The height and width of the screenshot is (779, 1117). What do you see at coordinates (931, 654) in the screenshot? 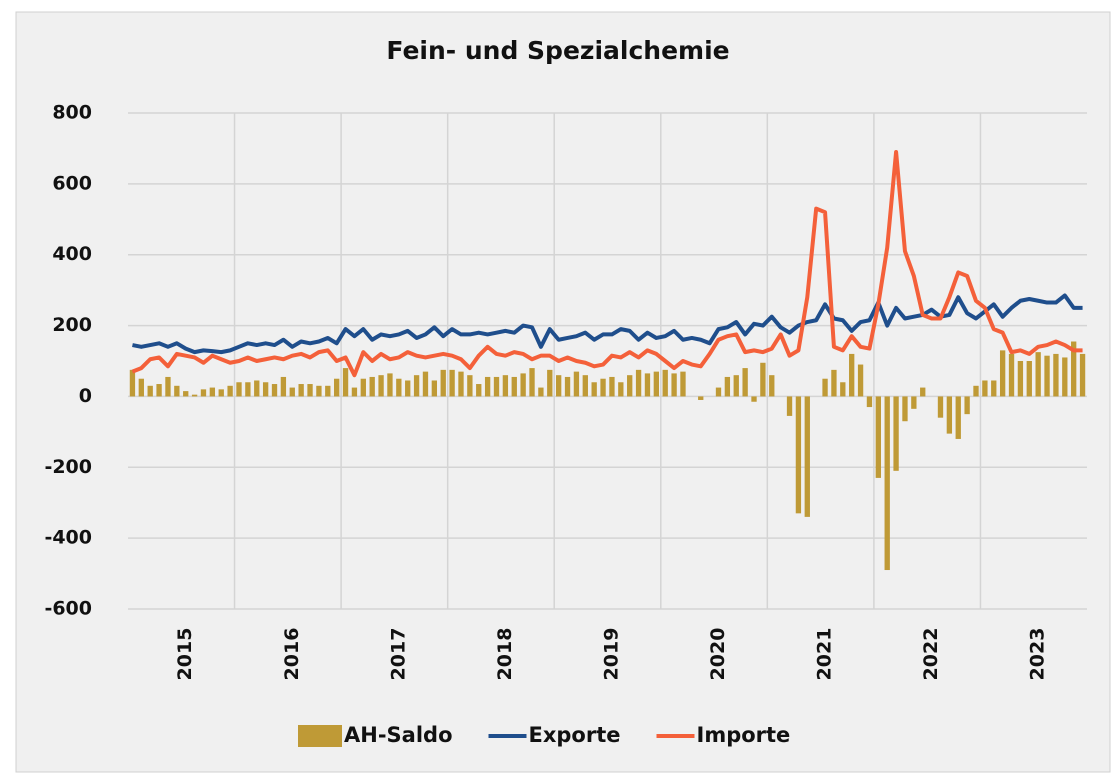
I see `x-tick-label: 2022` at bounding box center [931, 654].